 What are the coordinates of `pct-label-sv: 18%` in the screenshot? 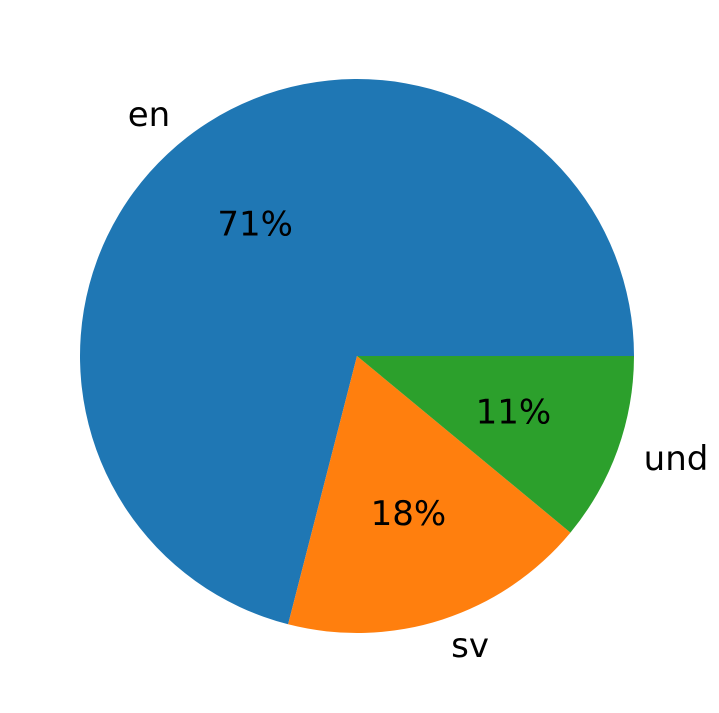 It's located at (409, 514).